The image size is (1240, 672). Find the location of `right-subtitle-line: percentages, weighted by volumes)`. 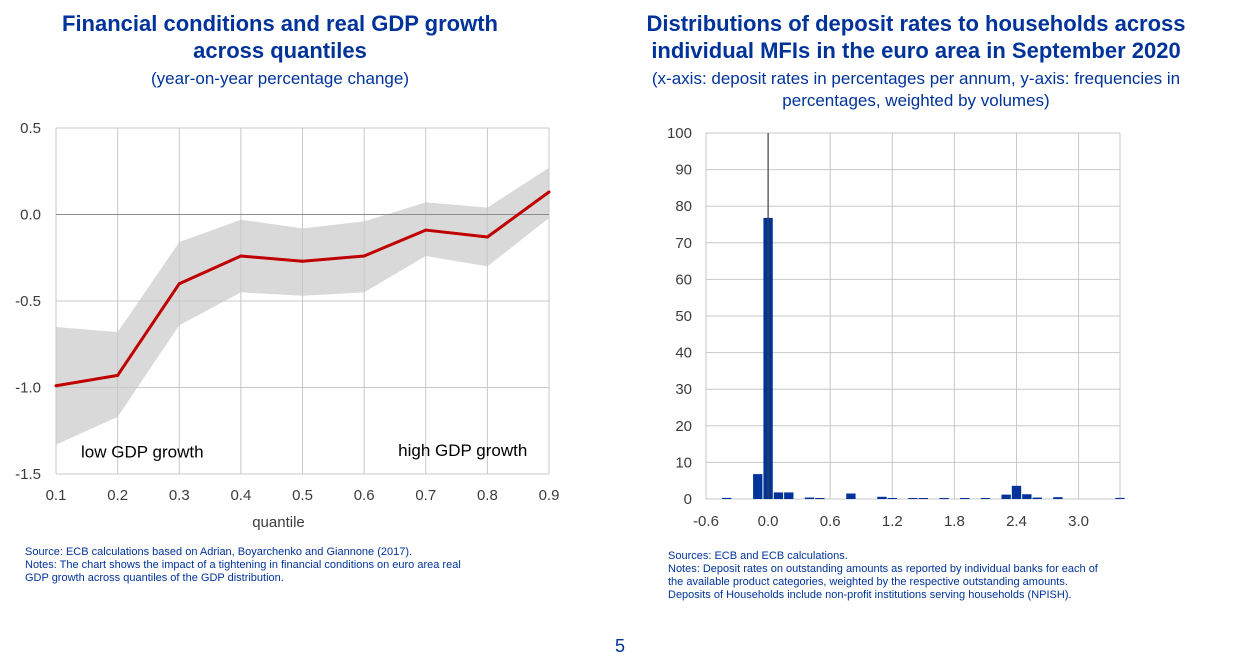

right-subtitle-line: percentages, weighted by volumes) is located at coordinates (916, 100).